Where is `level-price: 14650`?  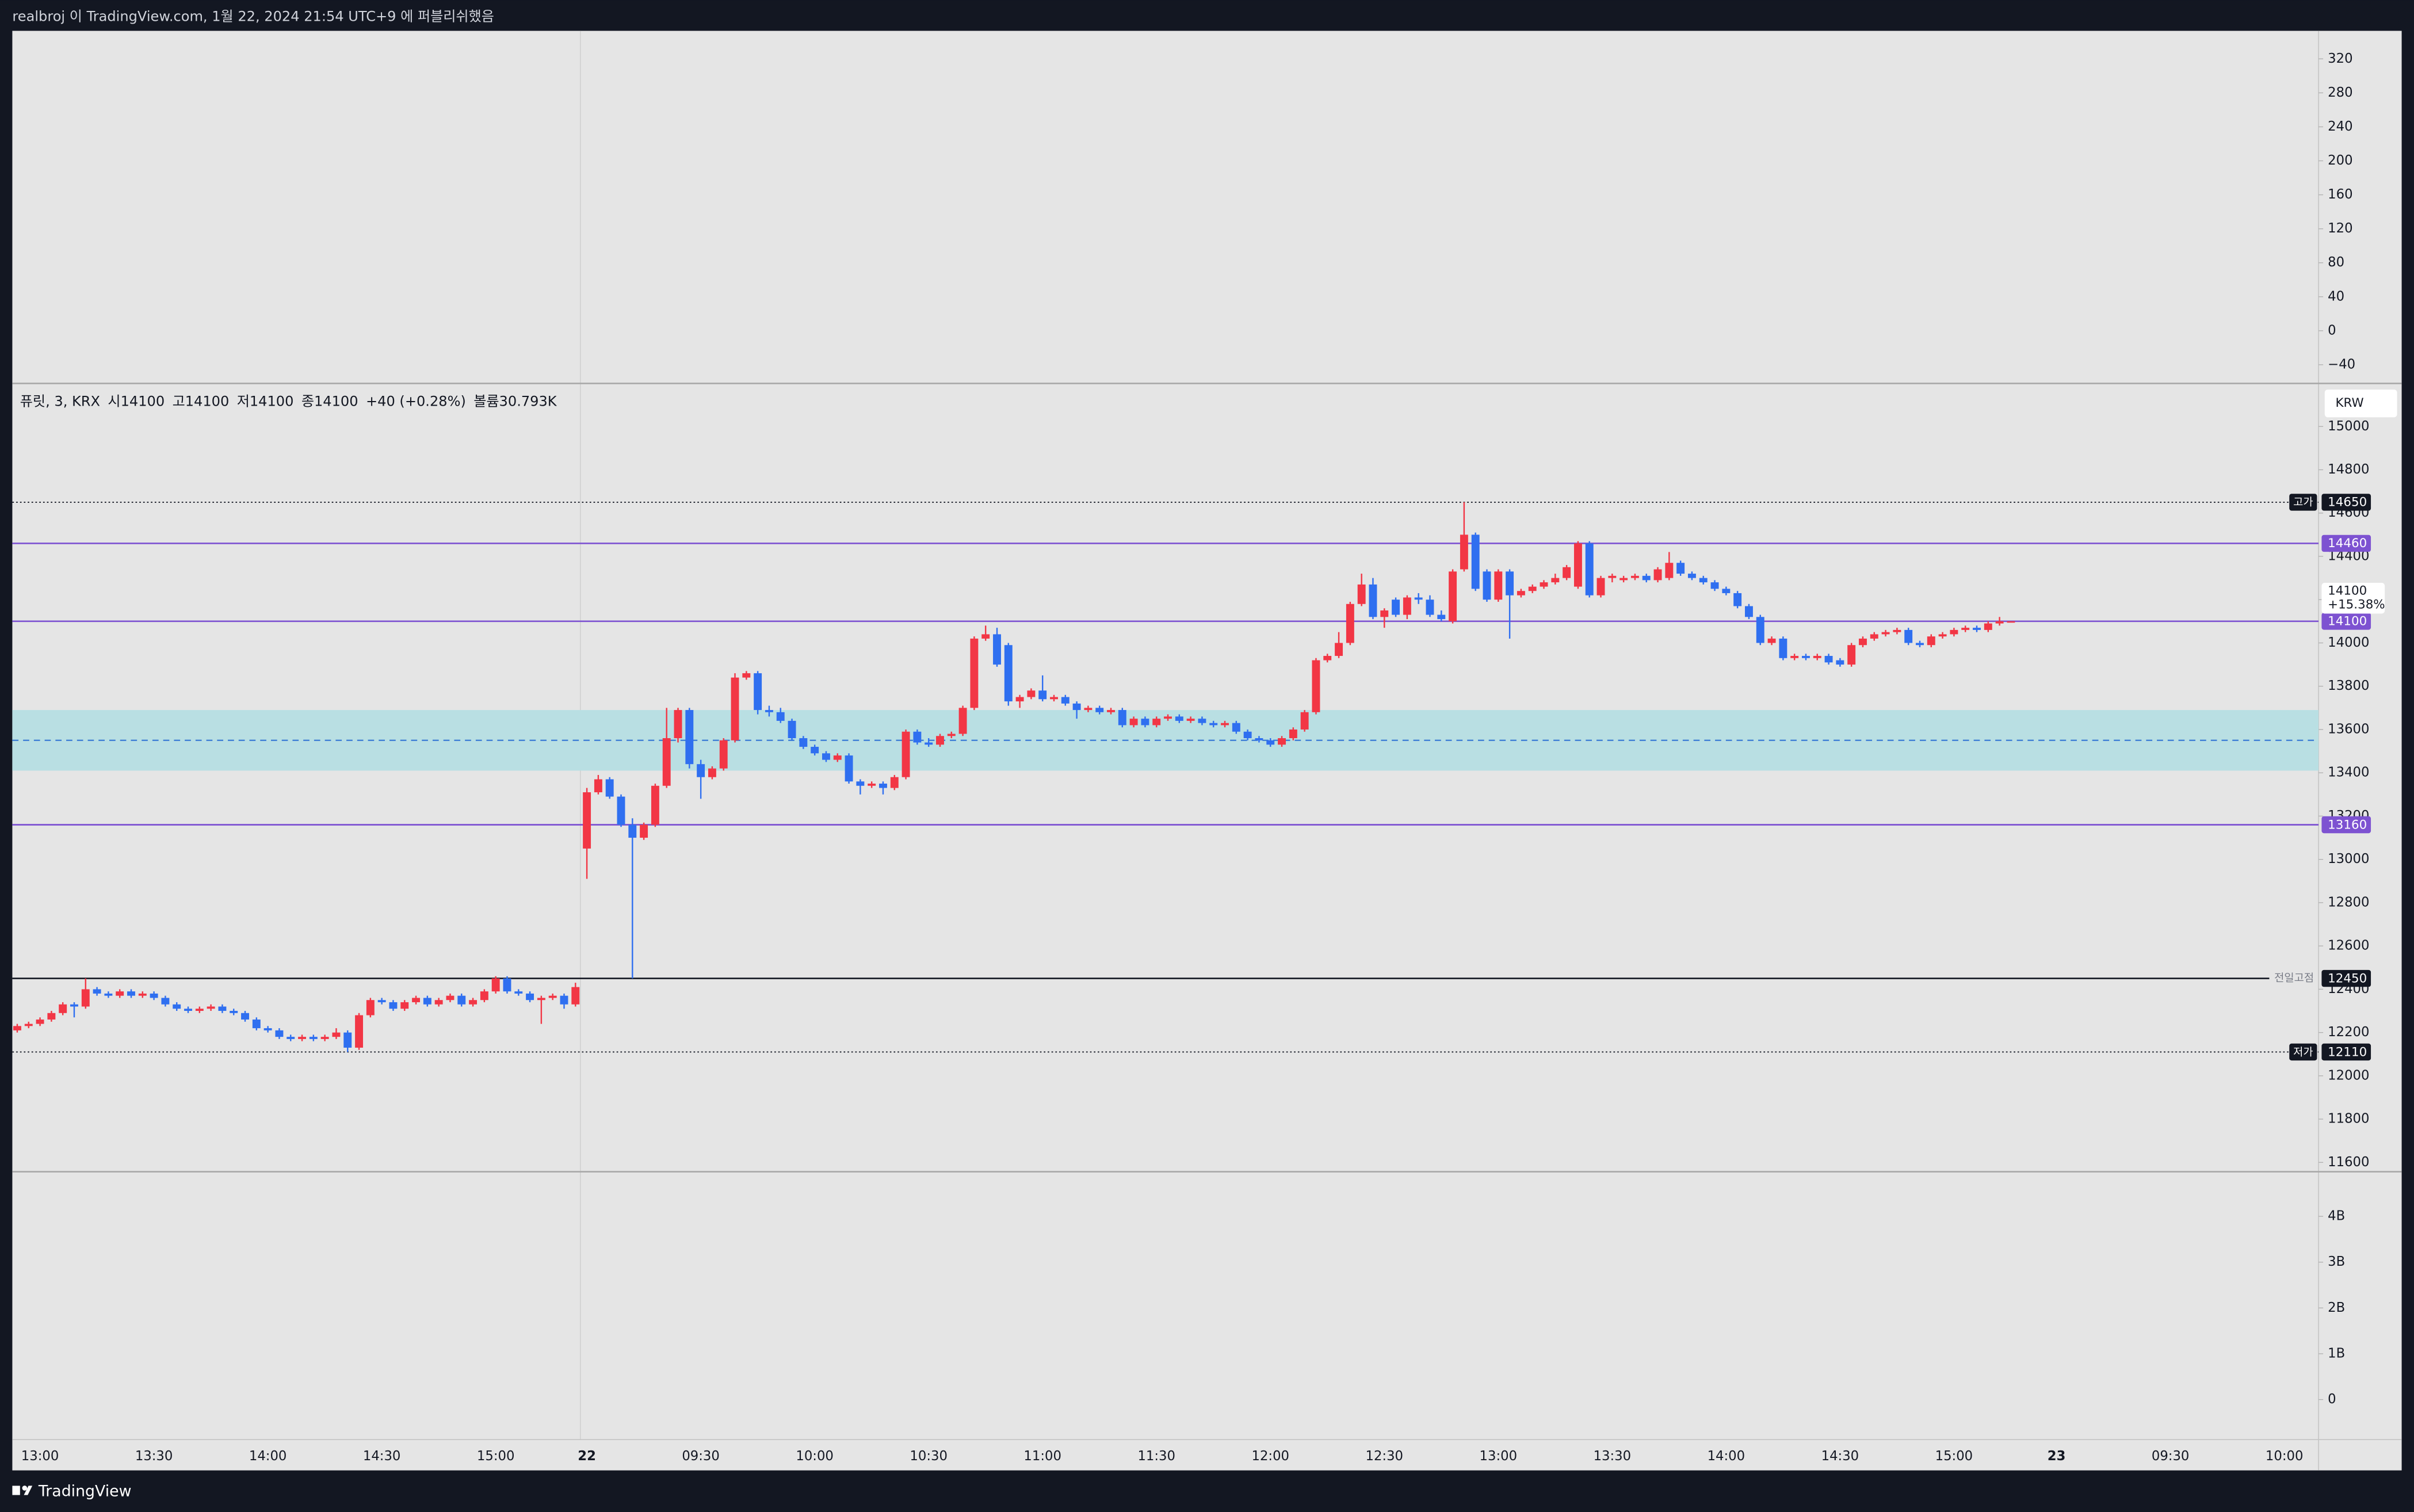
level-price: 14650 is located at coordinates (2347, 502).